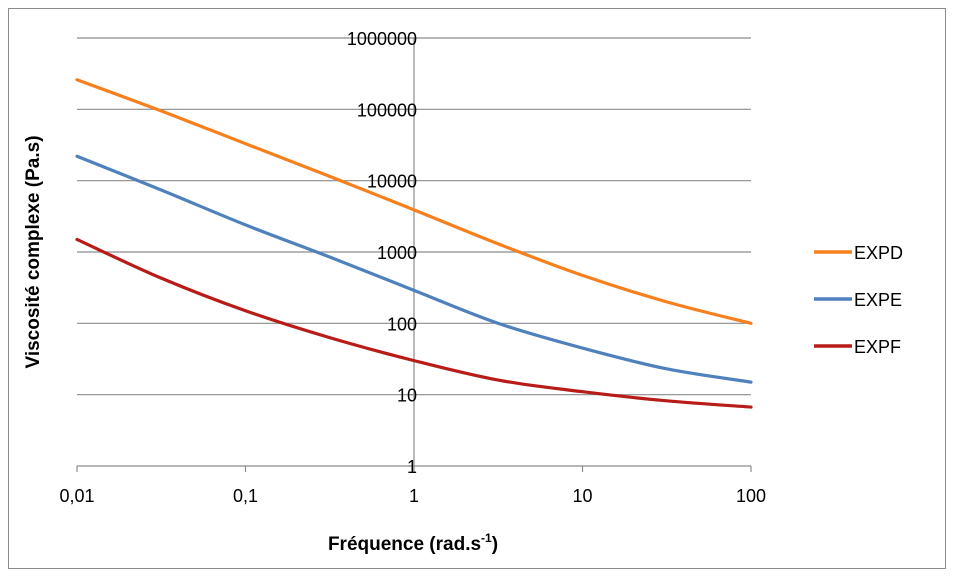  What do you see at coordinates (392, 182) in the screenshot?
I see `y-tick-label: 10000` at bounding box center [392, 182].